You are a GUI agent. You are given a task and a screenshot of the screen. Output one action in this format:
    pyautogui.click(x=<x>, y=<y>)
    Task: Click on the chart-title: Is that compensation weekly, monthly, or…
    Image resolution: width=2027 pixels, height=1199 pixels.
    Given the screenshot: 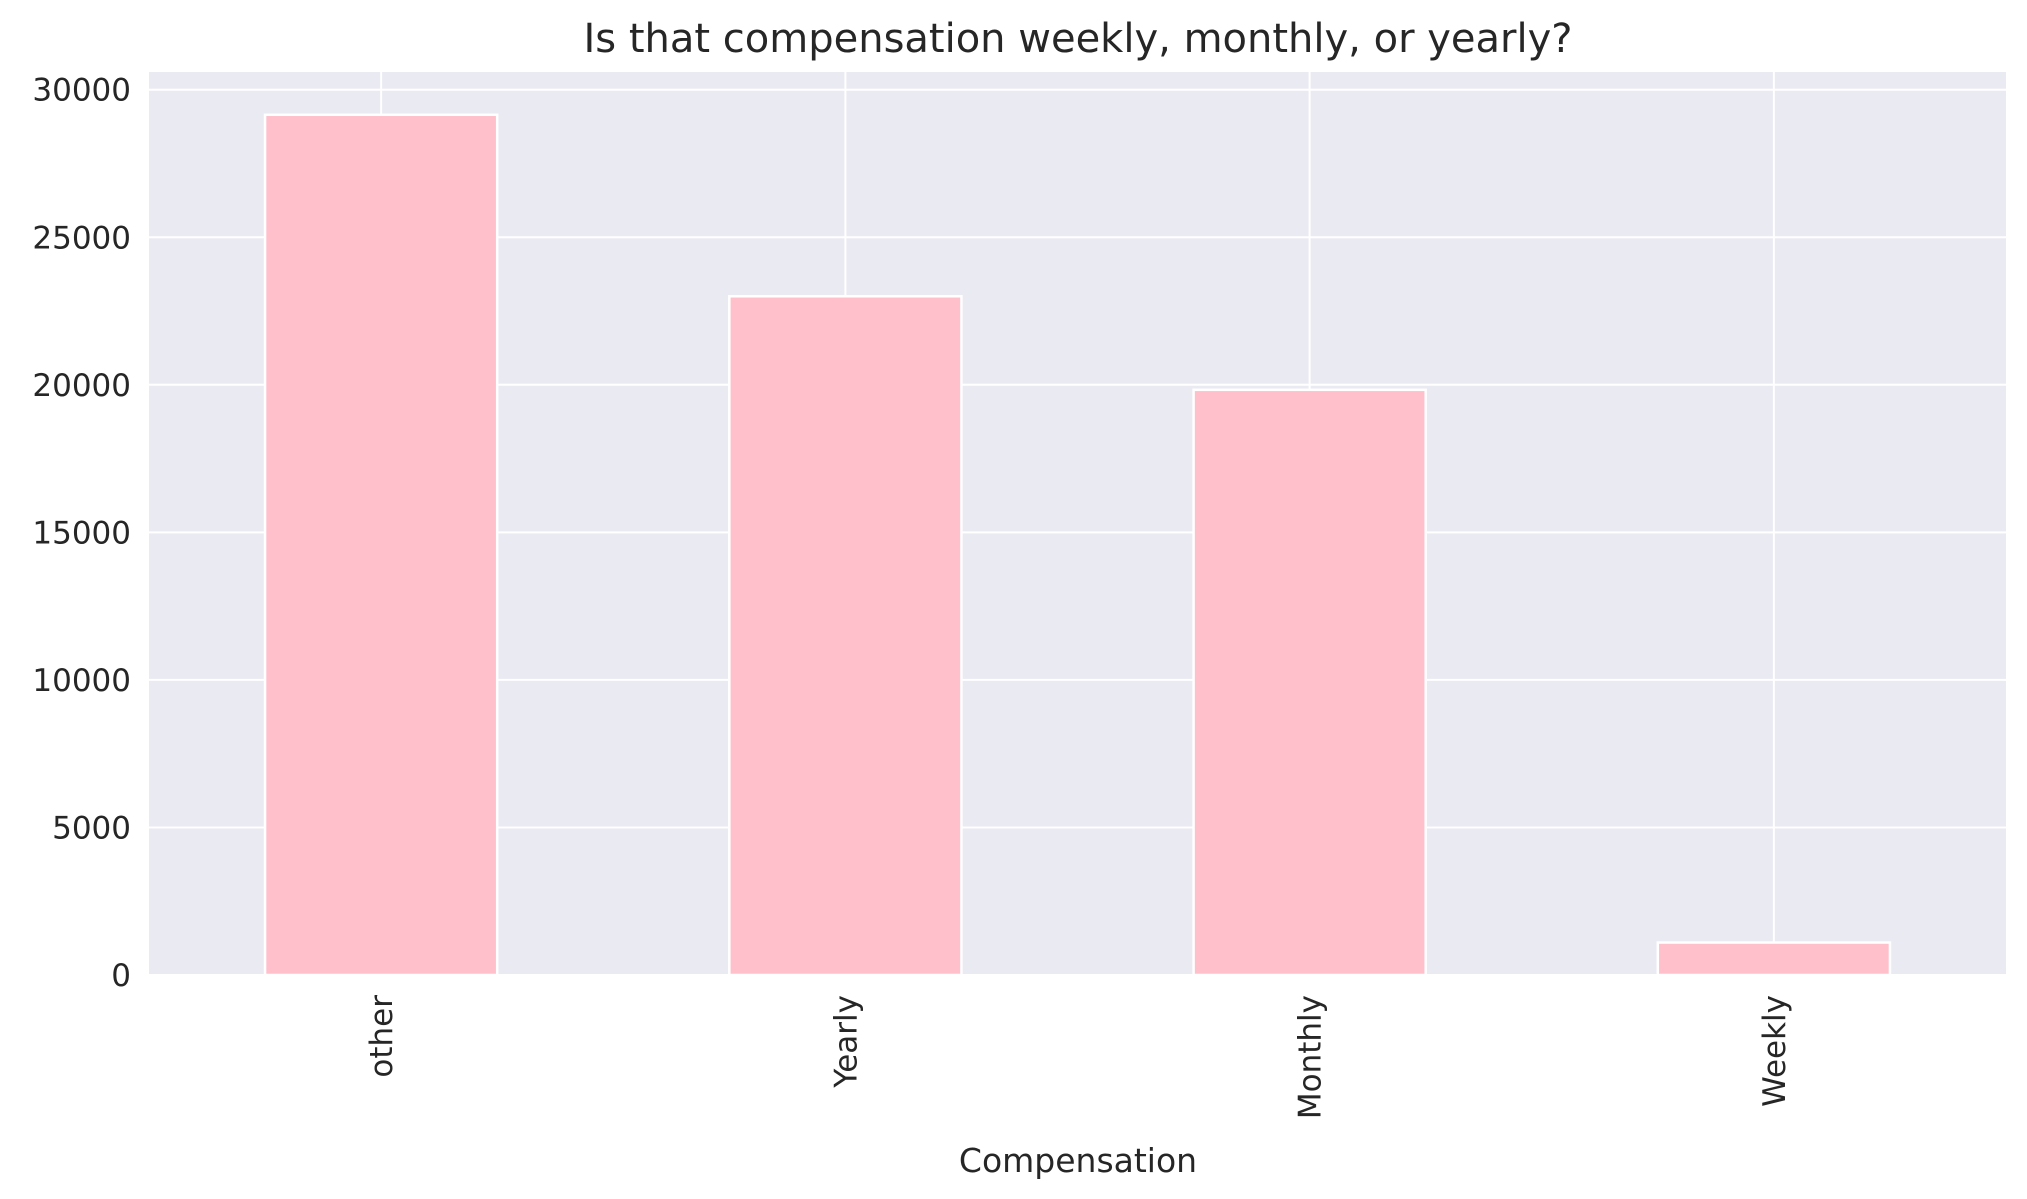 What is the action you would take?
    pyautogui.click(x=1077, y=39)
    